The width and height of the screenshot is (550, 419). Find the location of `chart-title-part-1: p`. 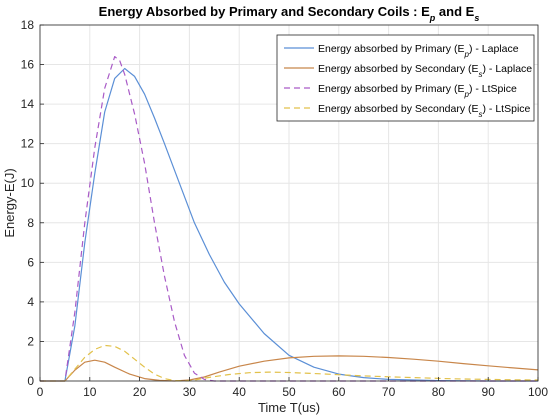

chart-title-part-1: p is located at coordinates (432, 18).